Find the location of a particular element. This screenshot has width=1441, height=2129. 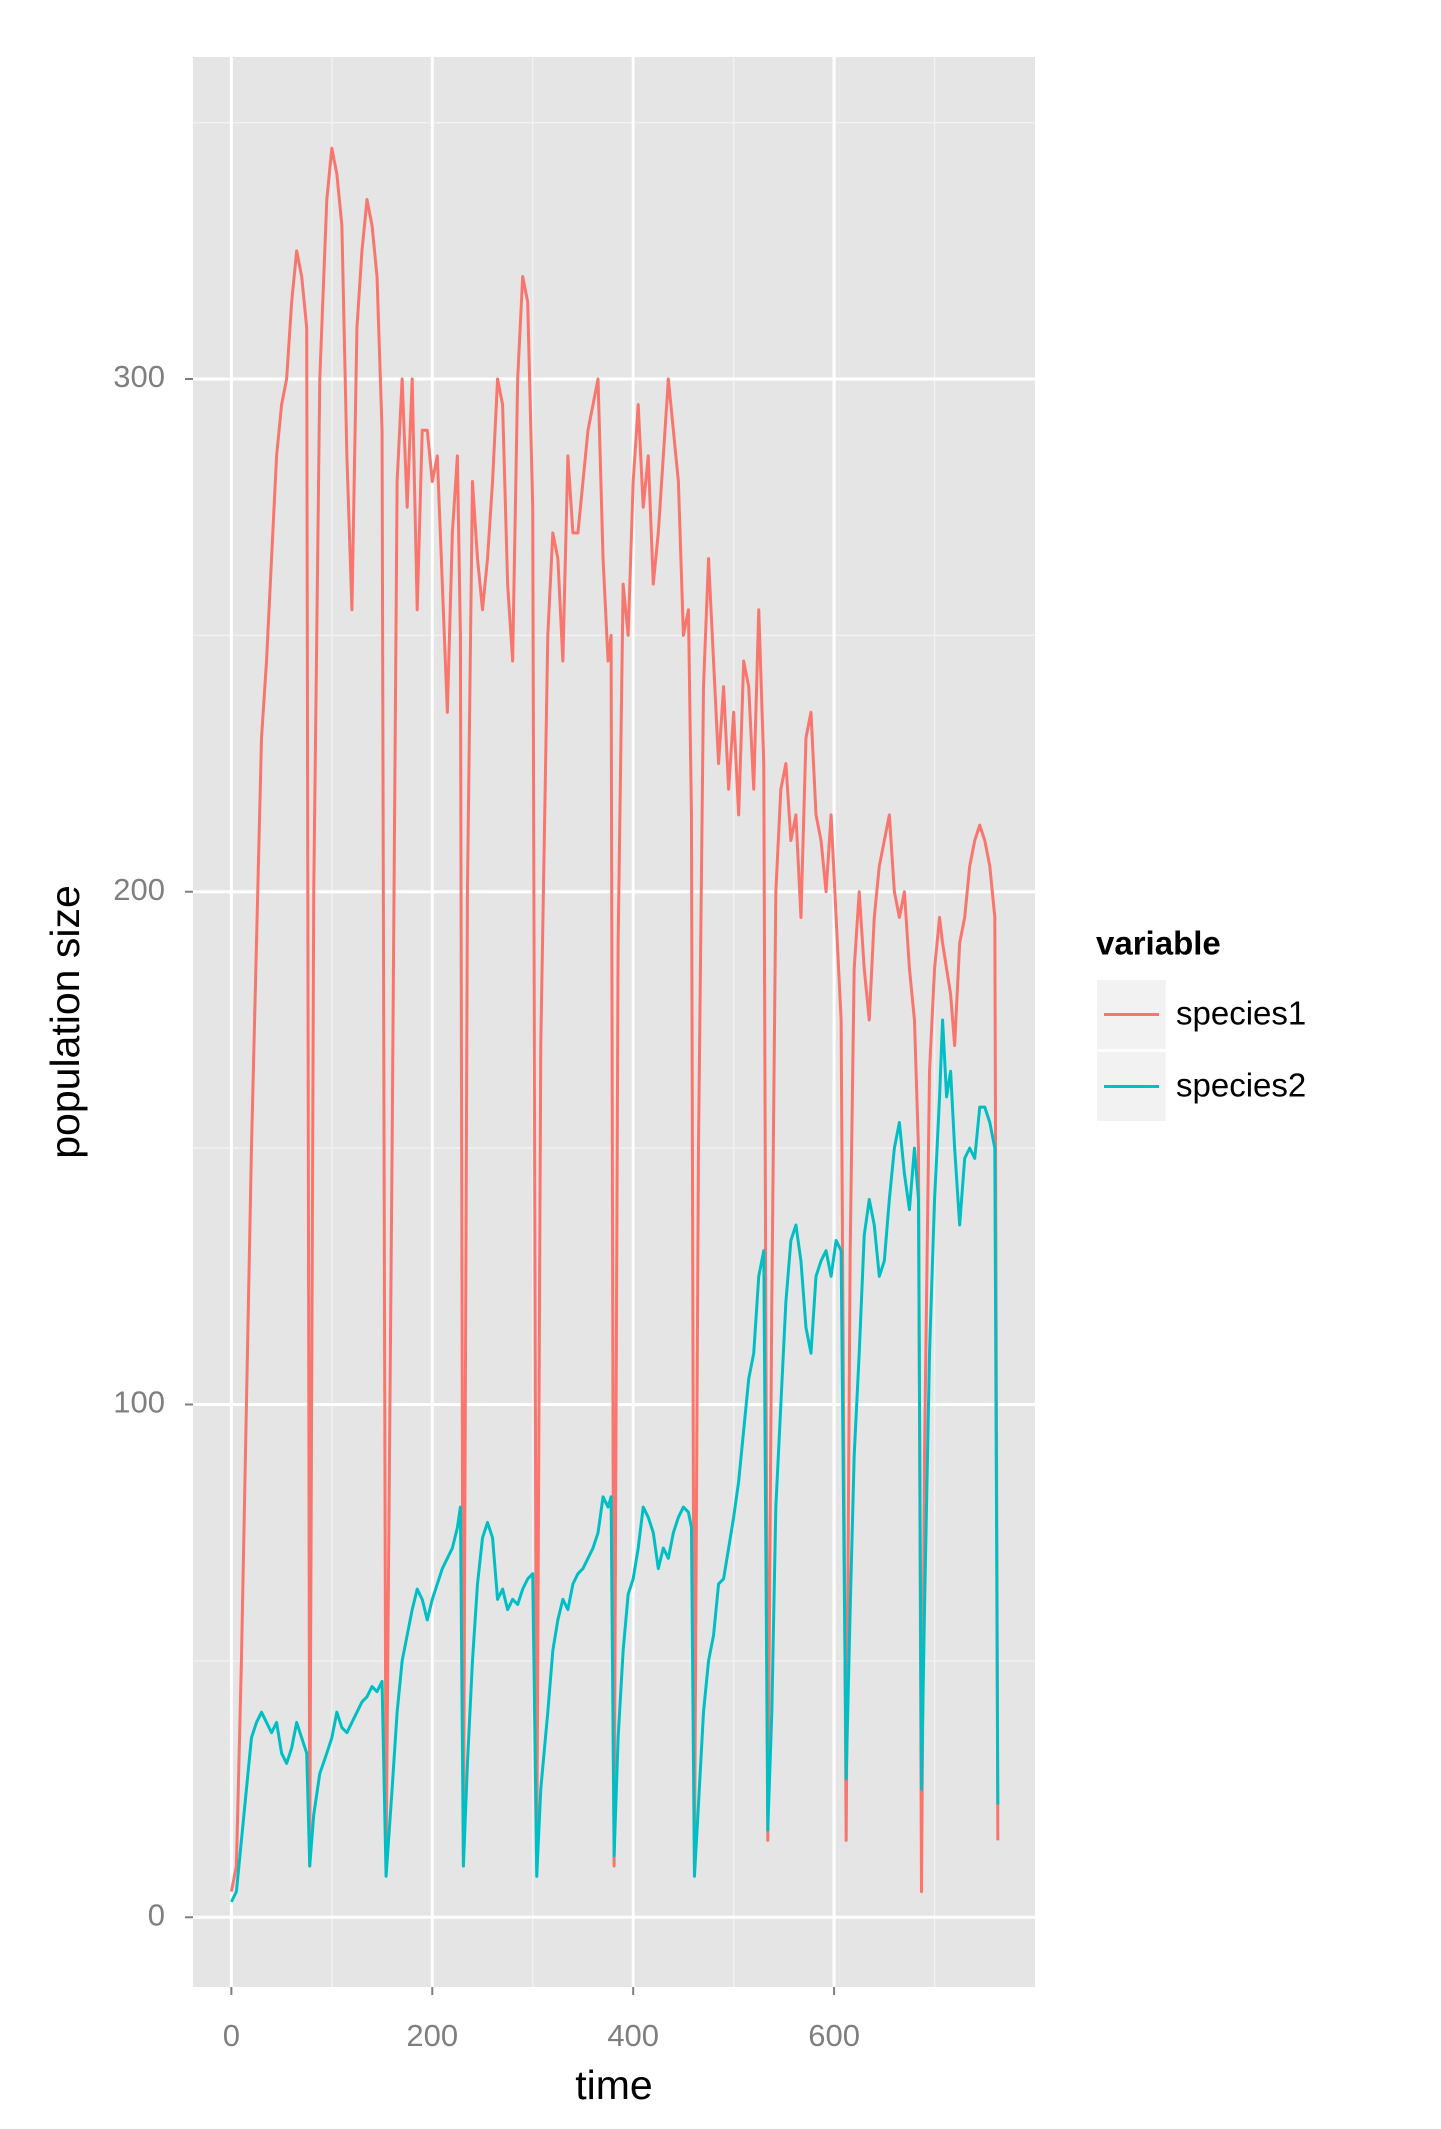

legend: variable species1 species2 is located at coordinates (1201, 1023).